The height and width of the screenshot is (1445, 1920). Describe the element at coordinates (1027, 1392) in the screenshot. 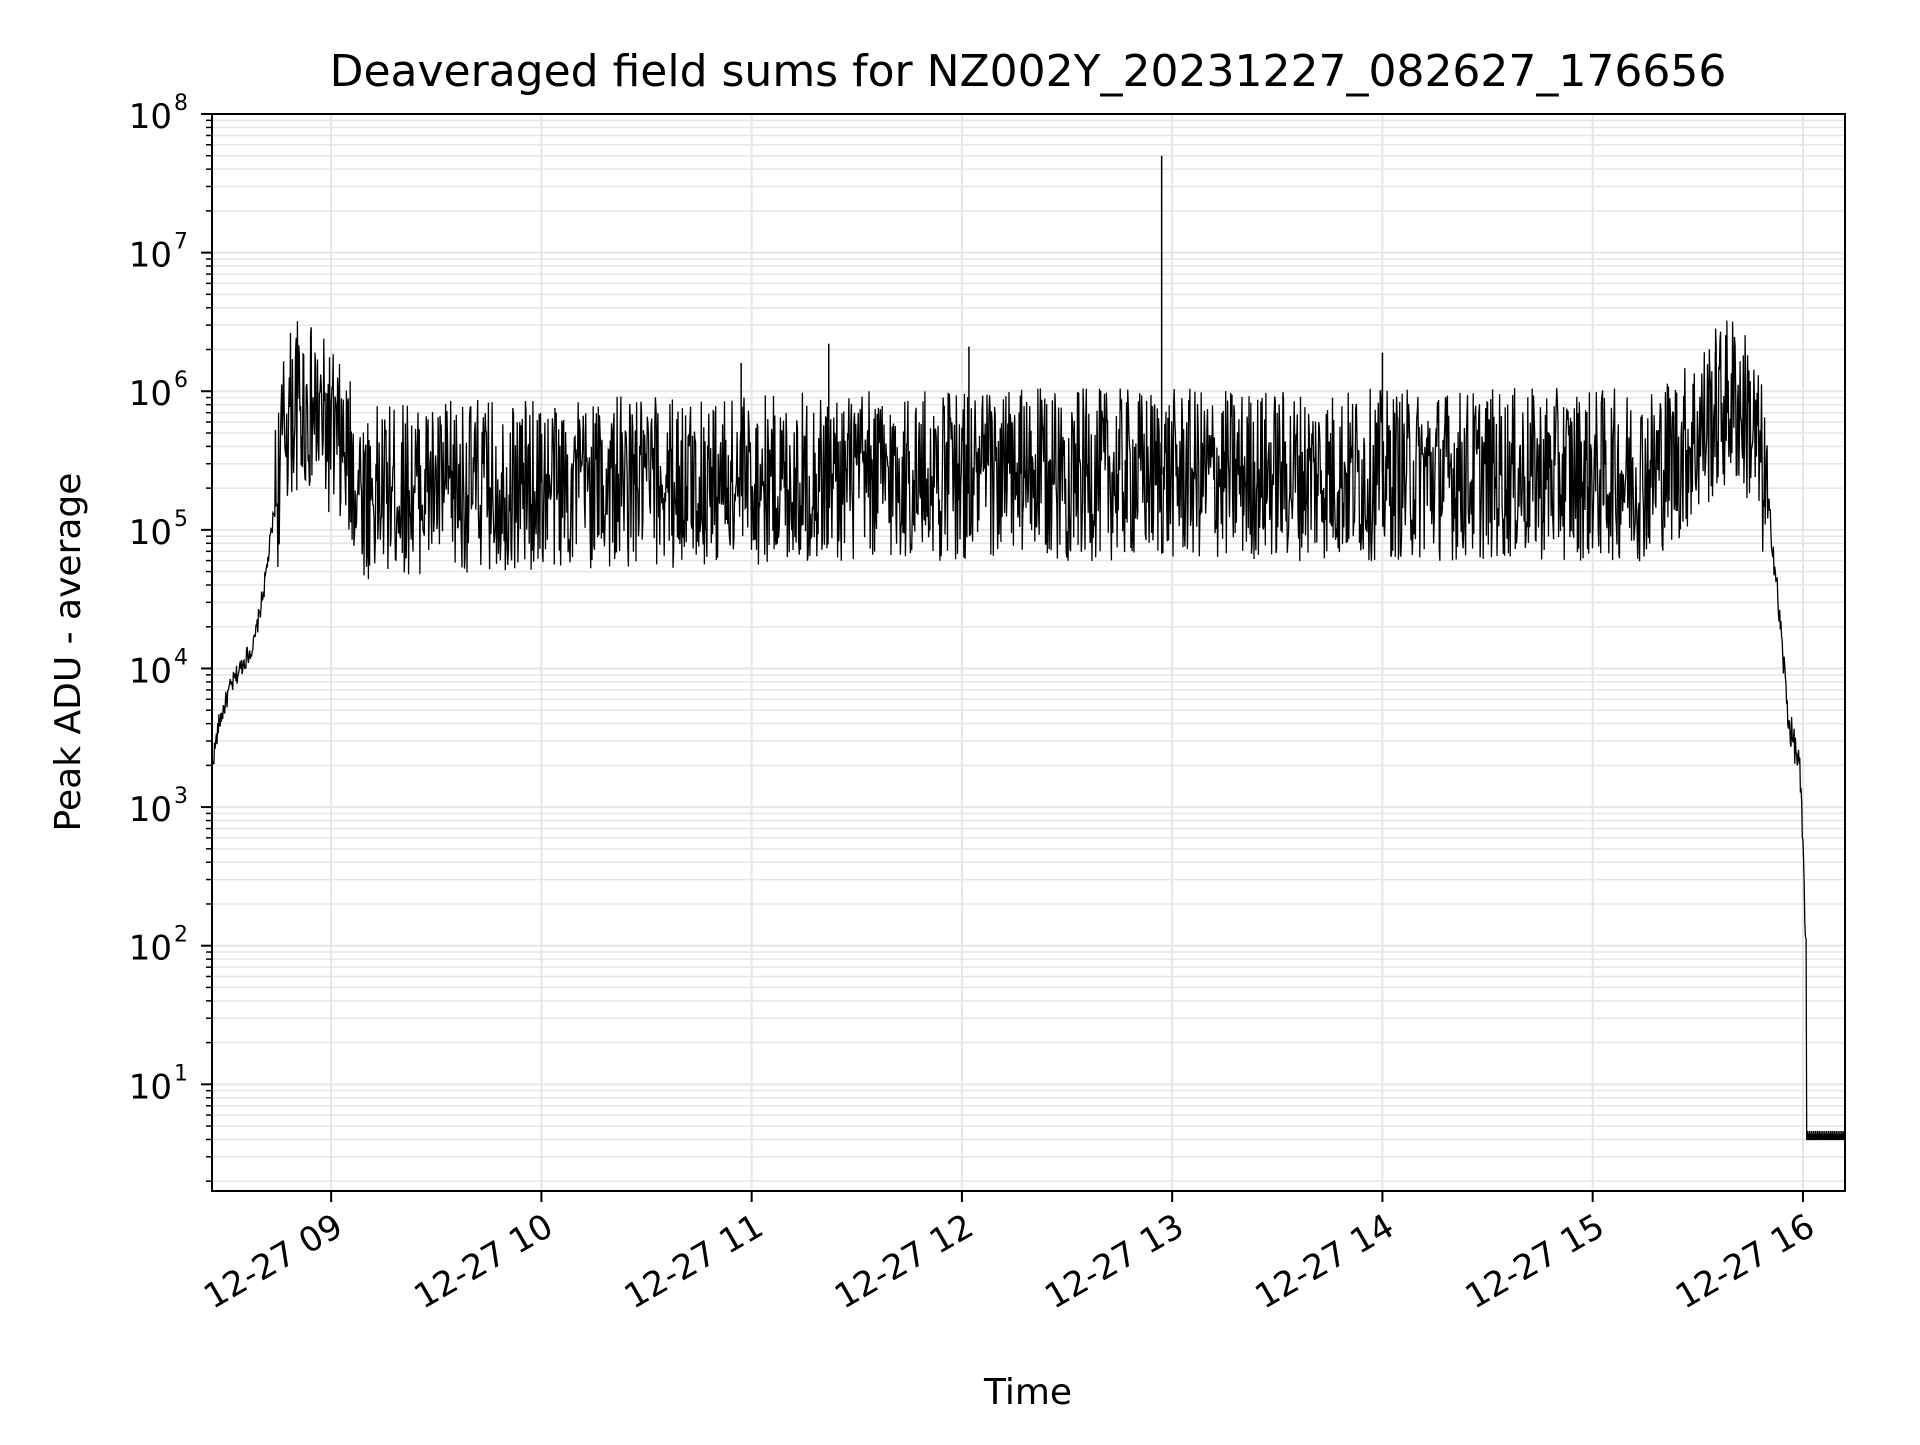

I see `x-axis-label: Time` at that location.